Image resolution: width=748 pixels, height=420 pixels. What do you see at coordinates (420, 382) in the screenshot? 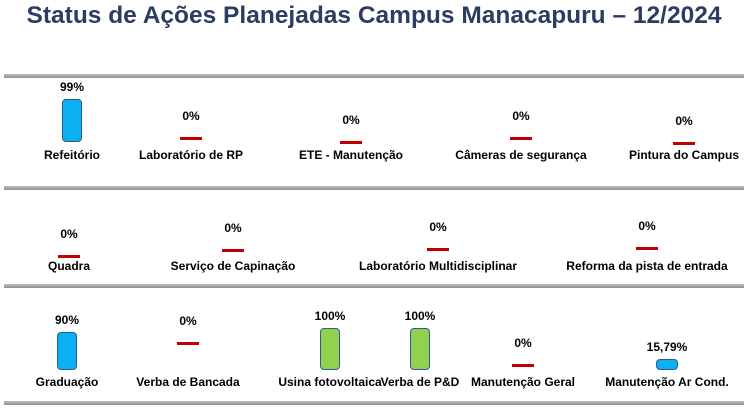
I see `category-label: Verba de P&D` at bounding box center [420, 382].